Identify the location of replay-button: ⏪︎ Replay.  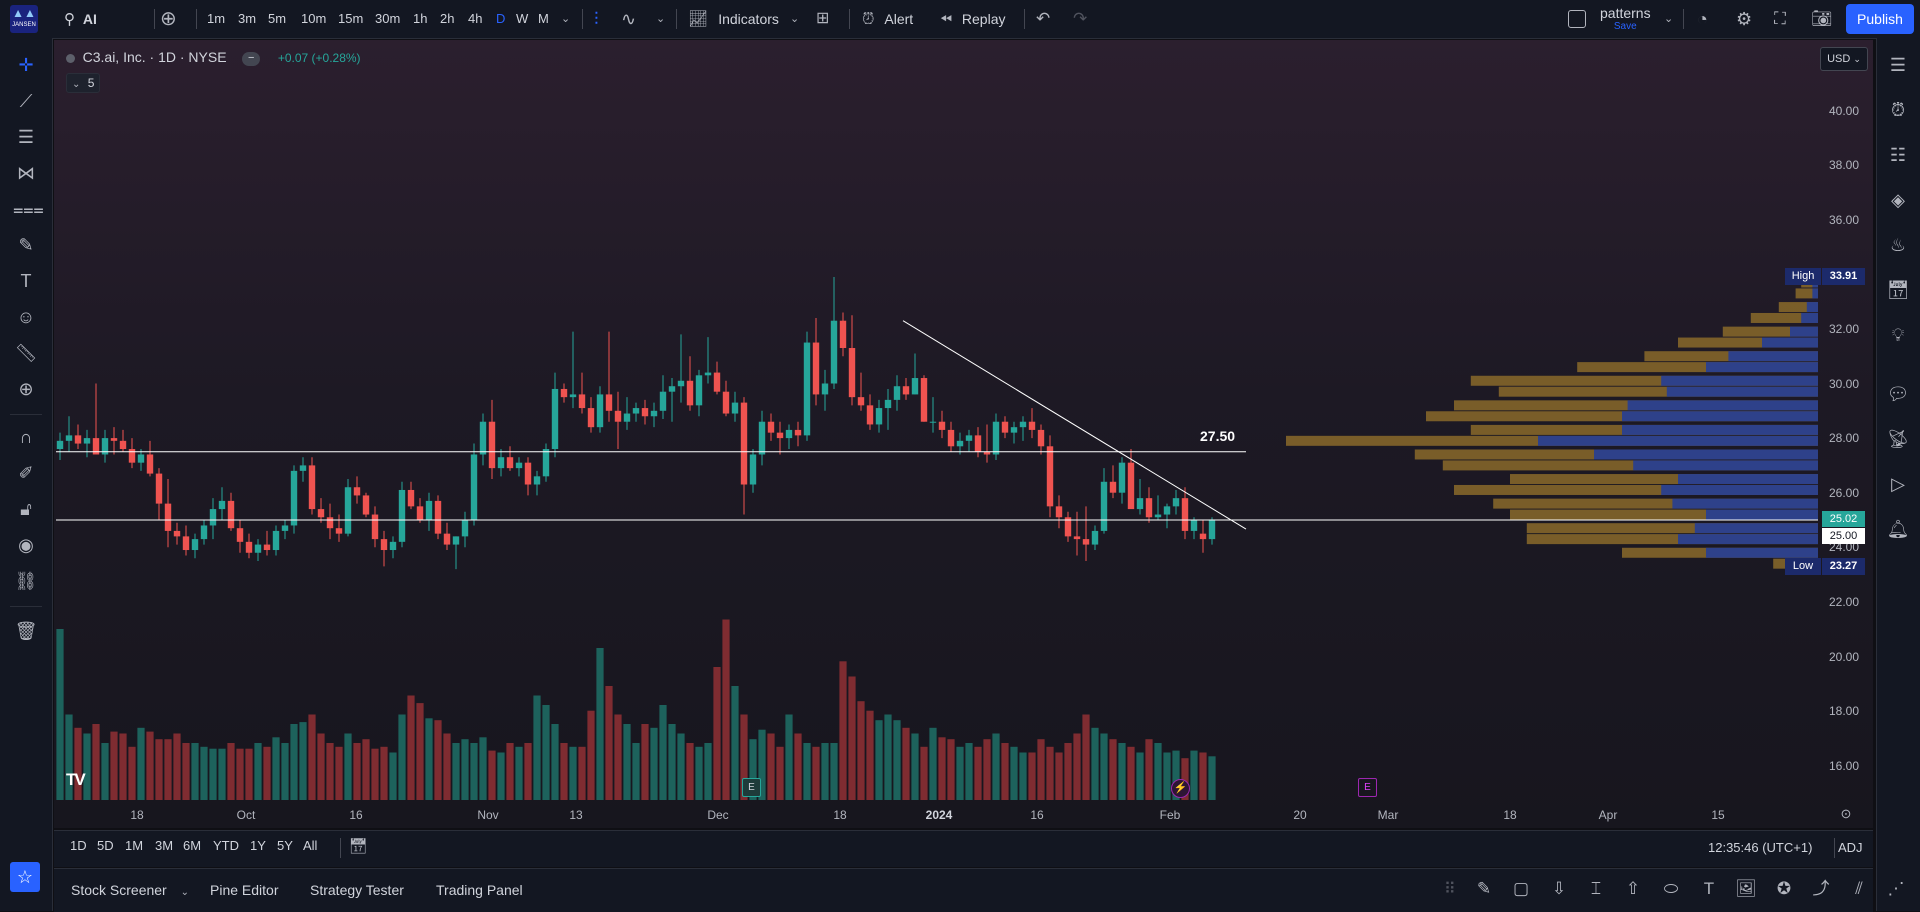
(973, 19).